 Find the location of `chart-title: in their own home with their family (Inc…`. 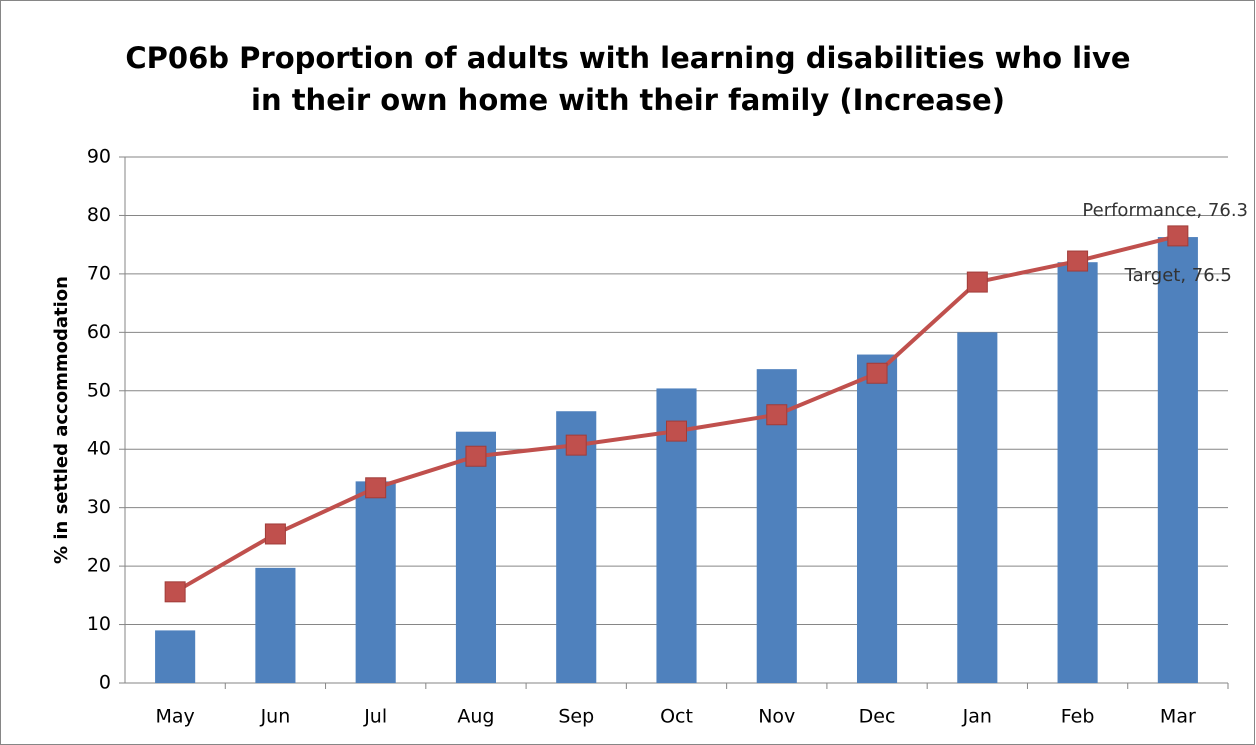

chart-title: in their own home with their family (Inc… is located at coordinates (628, 100).